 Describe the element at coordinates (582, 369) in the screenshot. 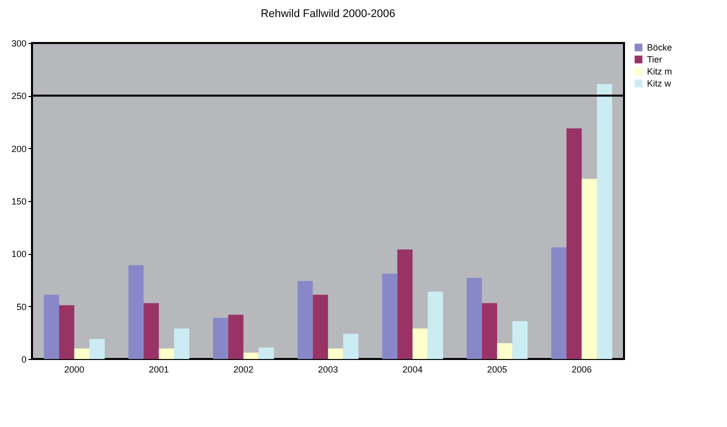

I see `x-tick-label: 2006` at that location.